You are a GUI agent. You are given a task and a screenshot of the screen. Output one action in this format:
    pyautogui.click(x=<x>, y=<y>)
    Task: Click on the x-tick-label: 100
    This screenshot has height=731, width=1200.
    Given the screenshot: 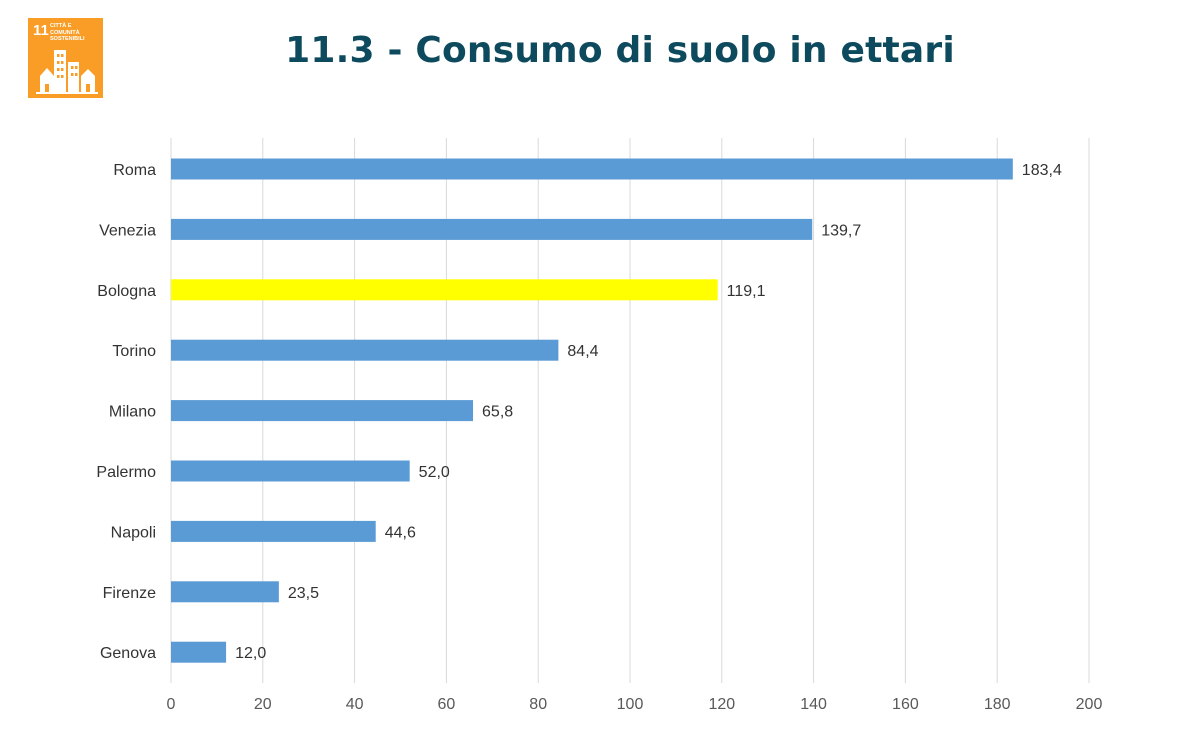 What is the action you would take?
    pyautogui.click(x=630, y=704)
    